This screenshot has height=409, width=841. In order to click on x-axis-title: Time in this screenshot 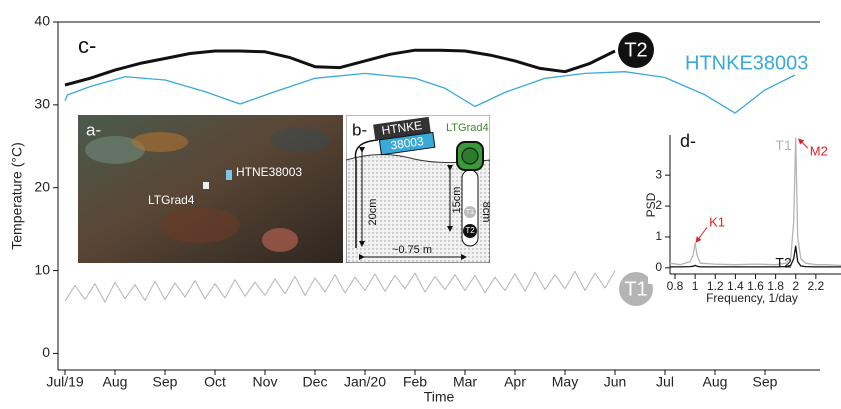, I will do `click(439, 397)`.